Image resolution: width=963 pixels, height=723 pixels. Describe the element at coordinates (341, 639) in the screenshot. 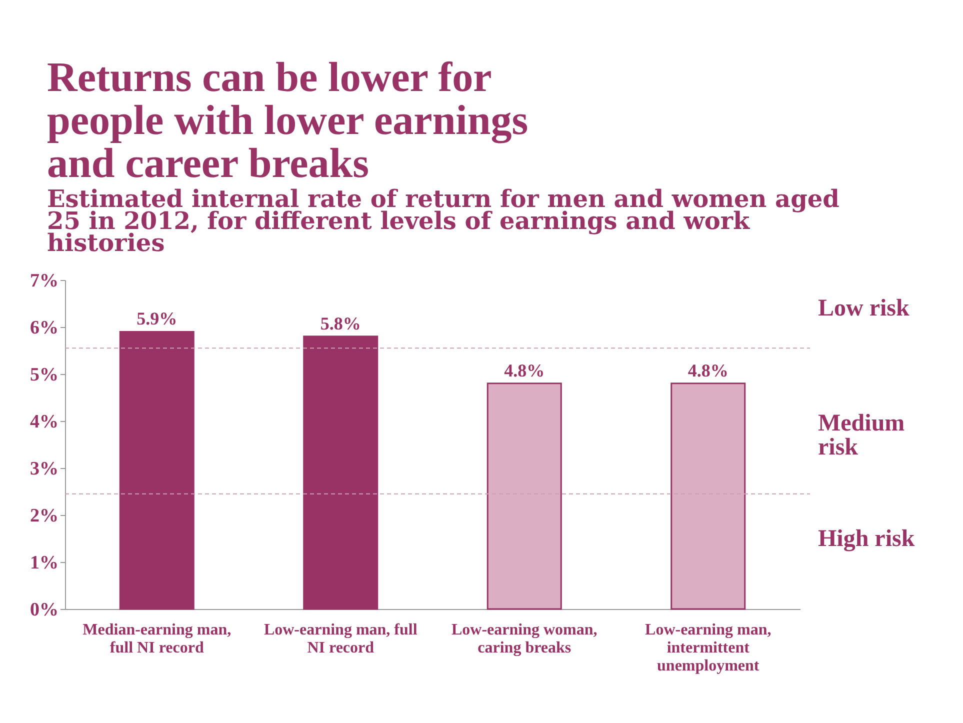

I see `x-tick-label: Low-earning man, full NI record` at that location.